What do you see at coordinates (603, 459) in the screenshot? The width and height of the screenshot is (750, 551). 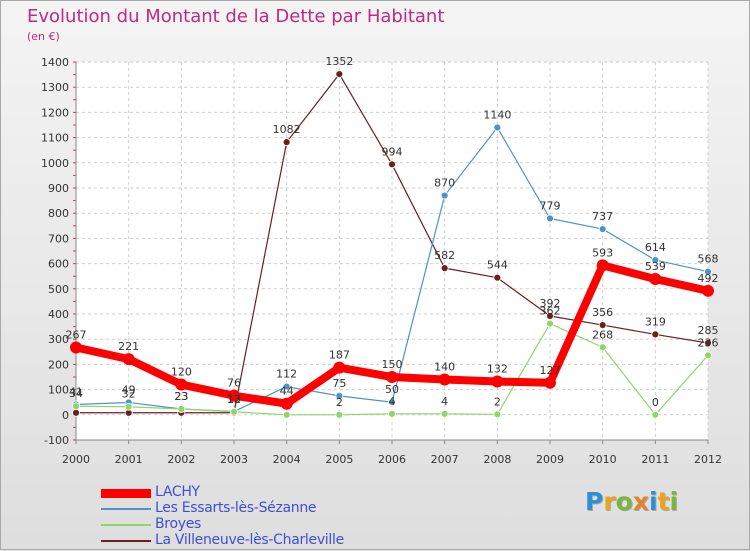 I see `x-tick-label: 2010` at bounding box center [603, 459].